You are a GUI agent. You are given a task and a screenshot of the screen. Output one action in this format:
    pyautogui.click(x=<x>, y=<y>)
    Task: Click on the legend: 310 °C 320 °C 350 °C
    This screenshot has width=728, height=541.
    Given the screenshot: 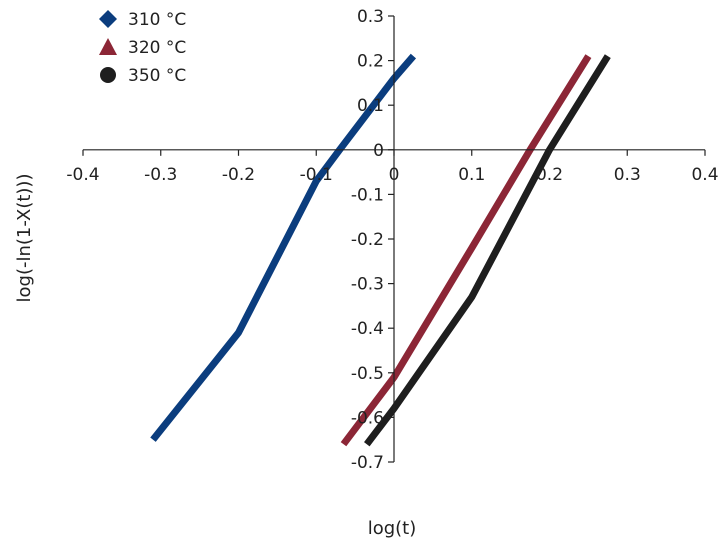 What is the action you would take?
    pyautogui.click(x=142, y=48)
    